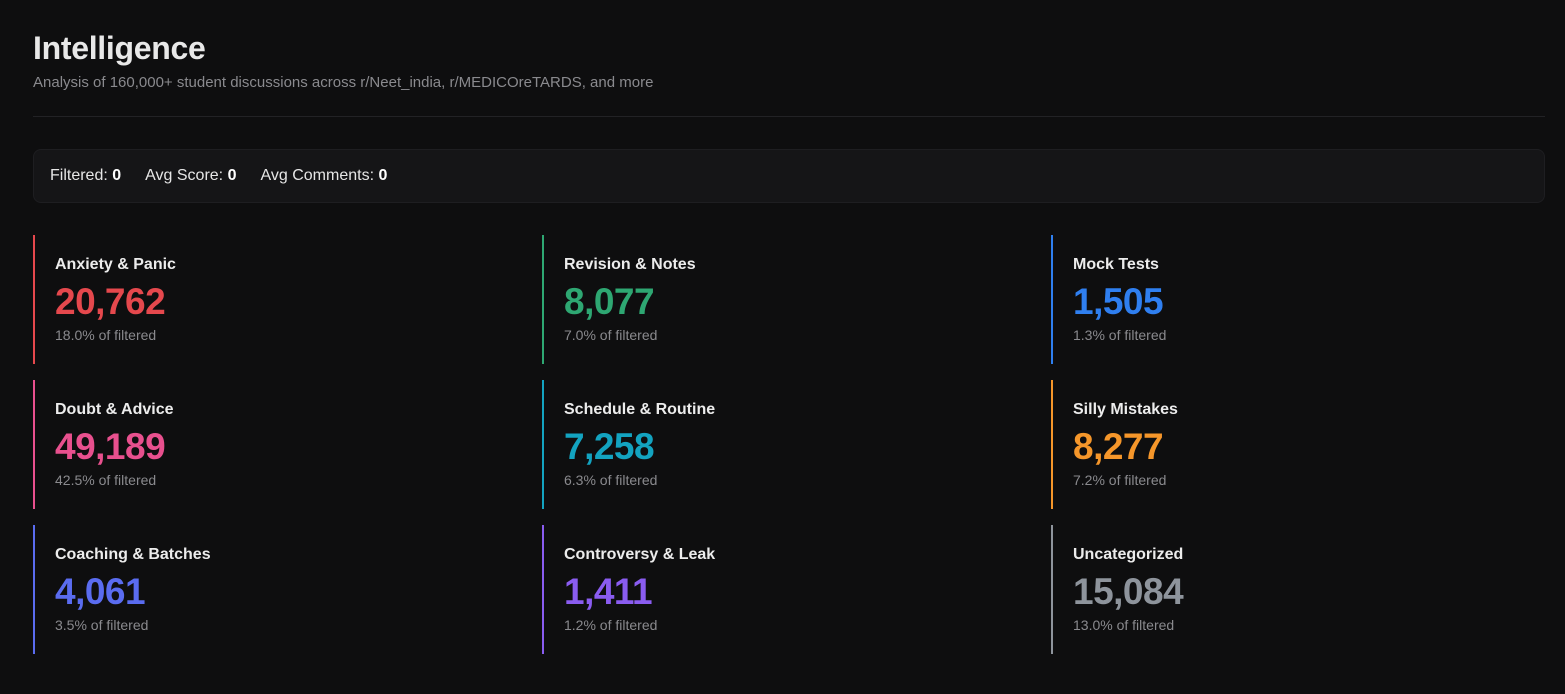  I want to click on category-label: Controversy & Leak, so click(640, 554).